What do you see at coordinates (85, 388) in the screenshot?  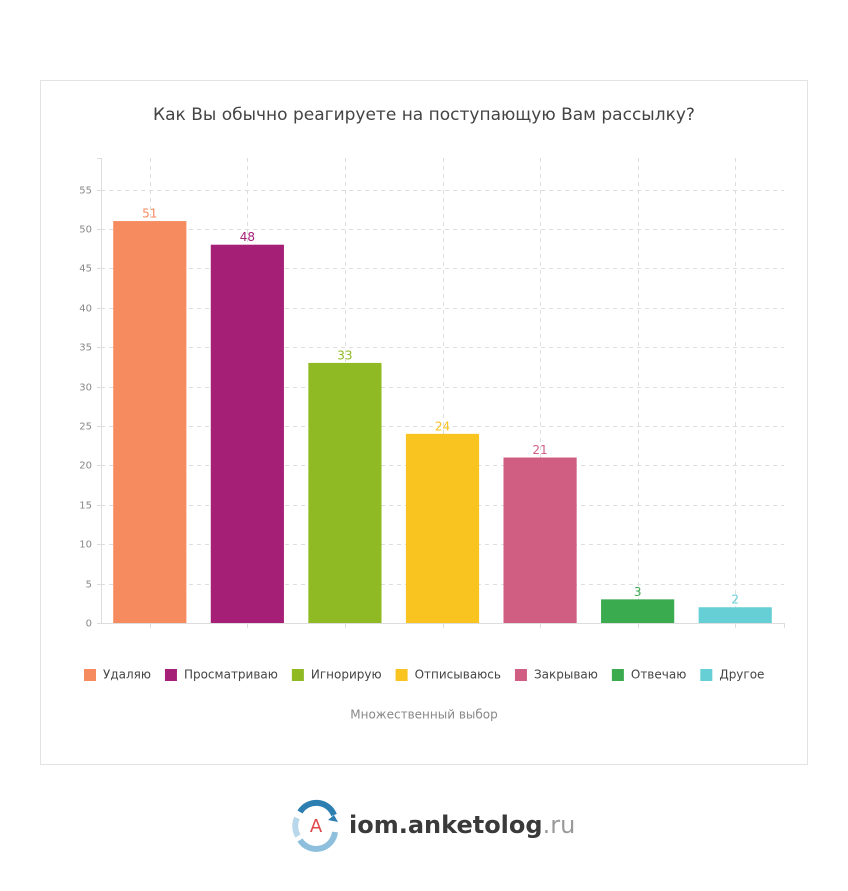 I see `y-tick-label: 30` at bounding box center [85, 388].